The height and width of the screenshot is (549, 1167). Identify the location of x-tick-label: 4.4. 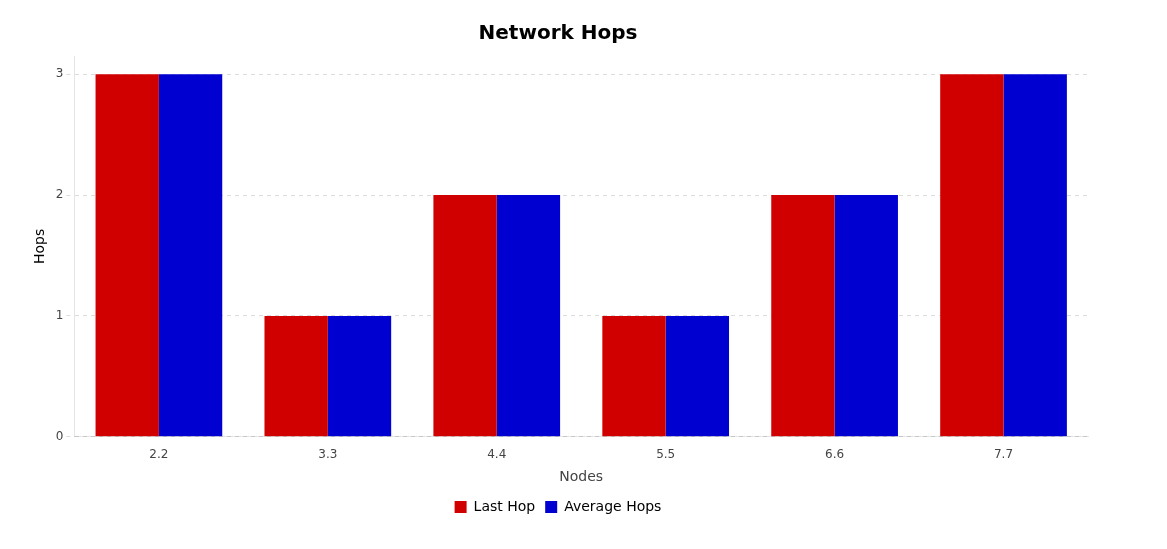
(497, 454).